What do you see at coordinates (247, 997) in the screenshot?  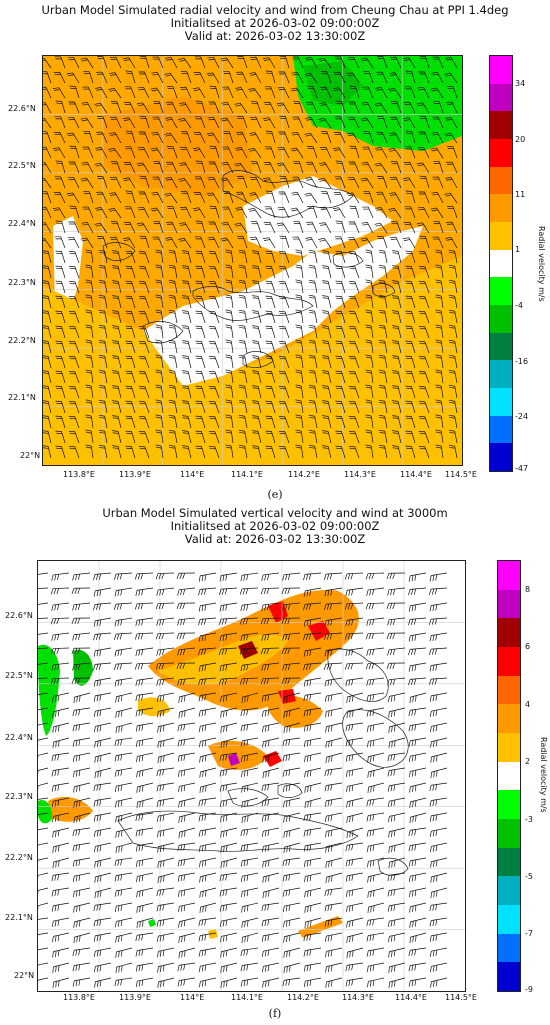 I see `panel-f-xtick: 114.1°E` at bounding box center [247, 997].